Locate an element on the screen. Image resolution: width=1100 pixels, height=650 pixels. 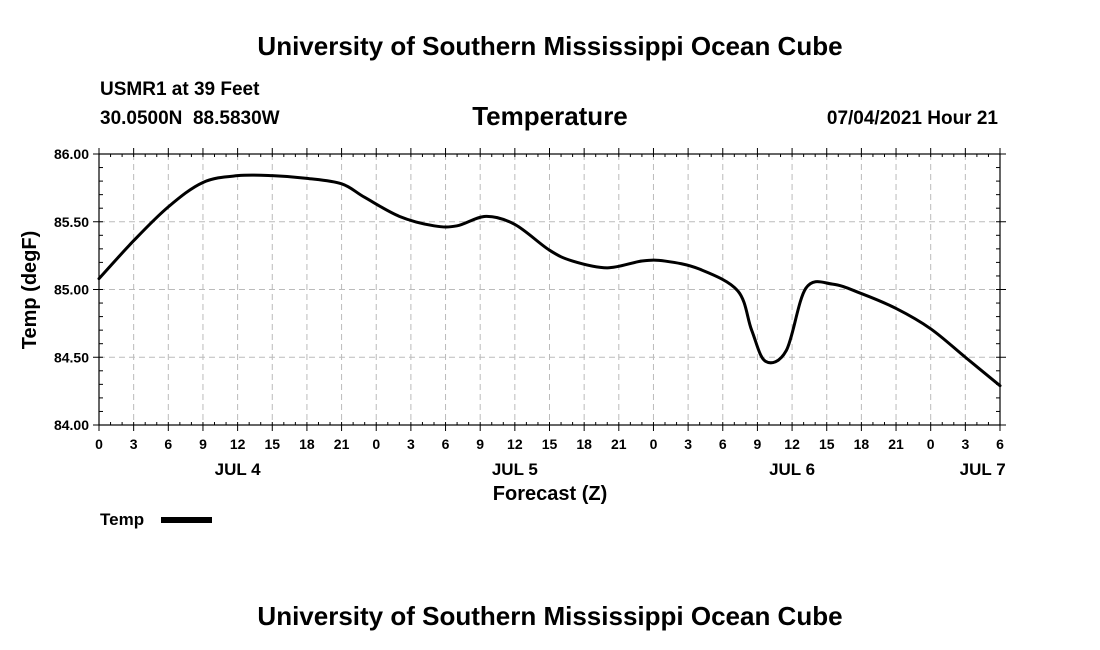
coords-label: 30.0500N 88.5830W is located at coordinates (190, 118).